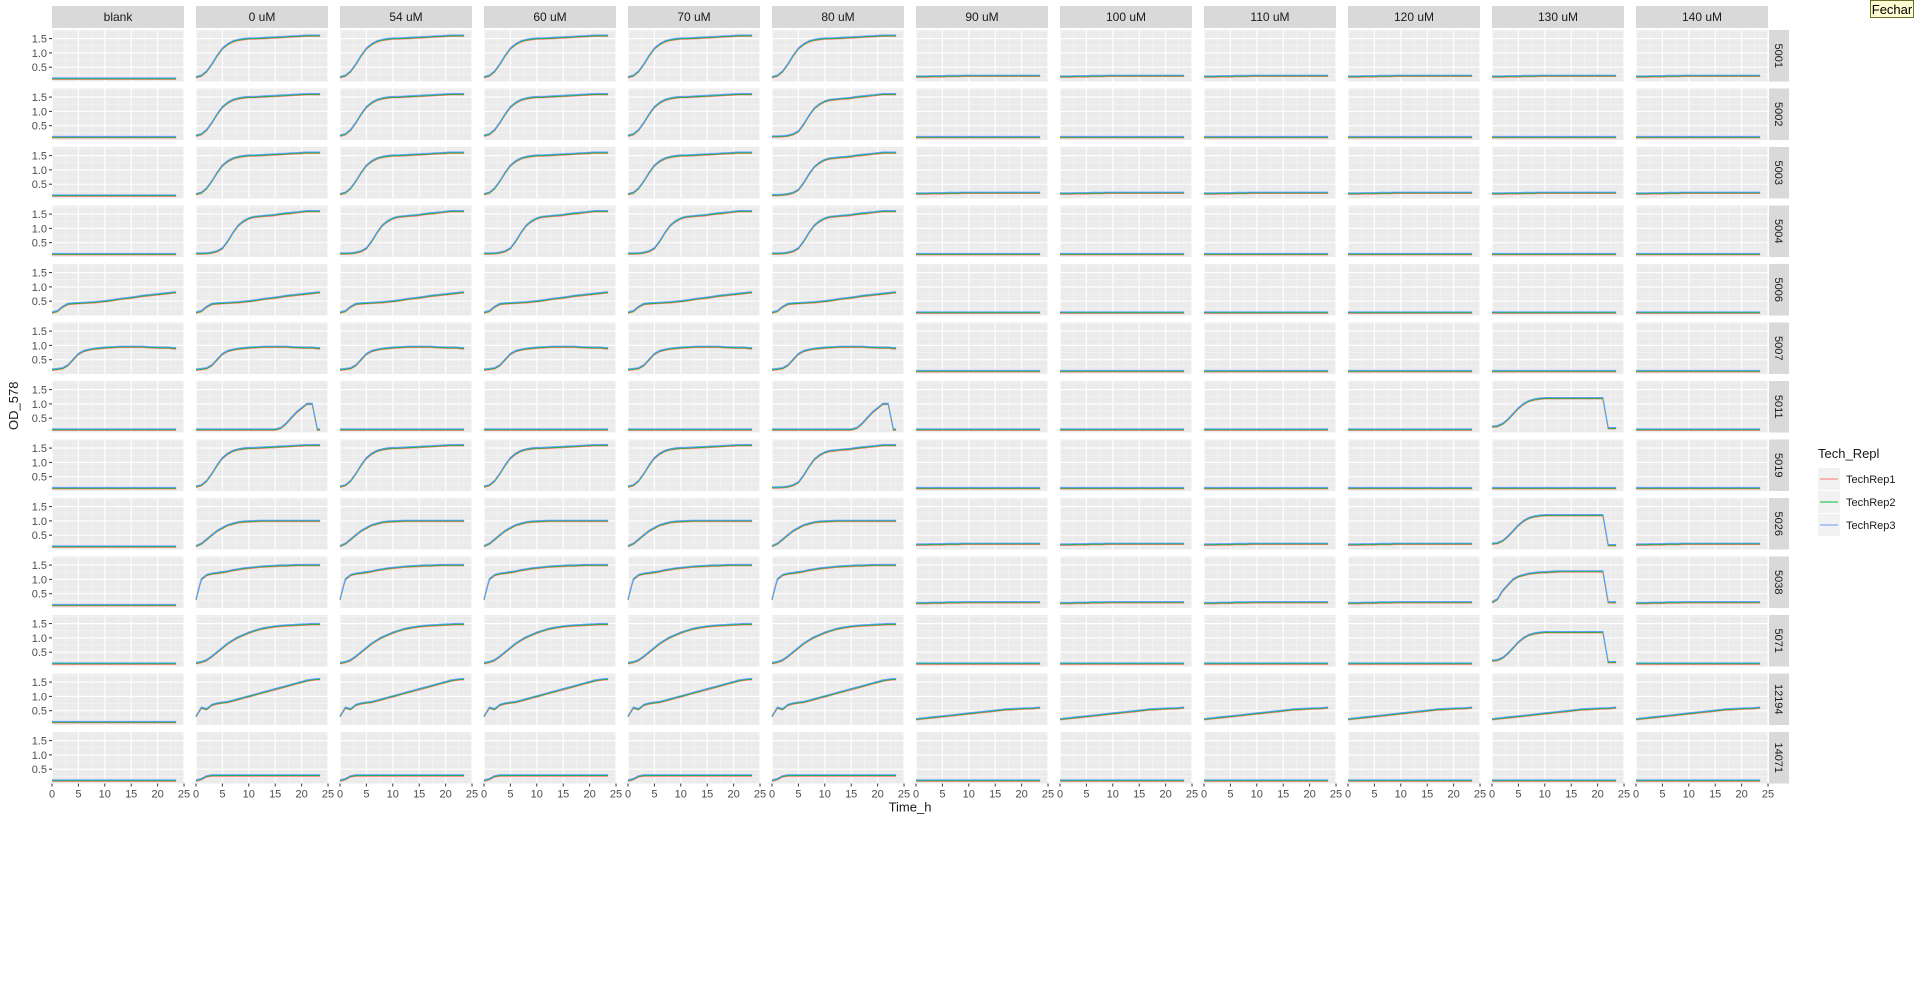 Image resolution: width=1920 pixels, height=999 pixels. I want to click on facet-label-row: 5019, so click(1778, 465).